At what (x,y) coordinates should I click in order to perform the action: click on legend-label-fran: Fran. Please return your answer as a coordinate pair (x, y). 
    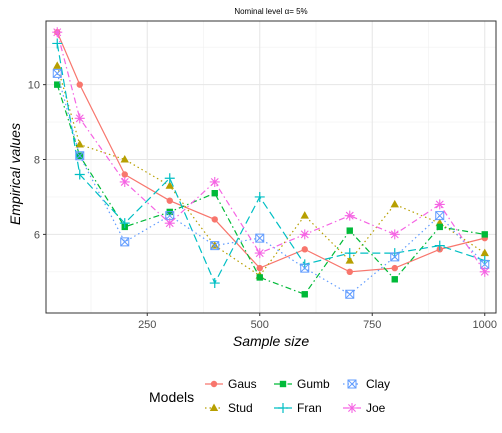
    Looking at the image, I should click on (309, 408).